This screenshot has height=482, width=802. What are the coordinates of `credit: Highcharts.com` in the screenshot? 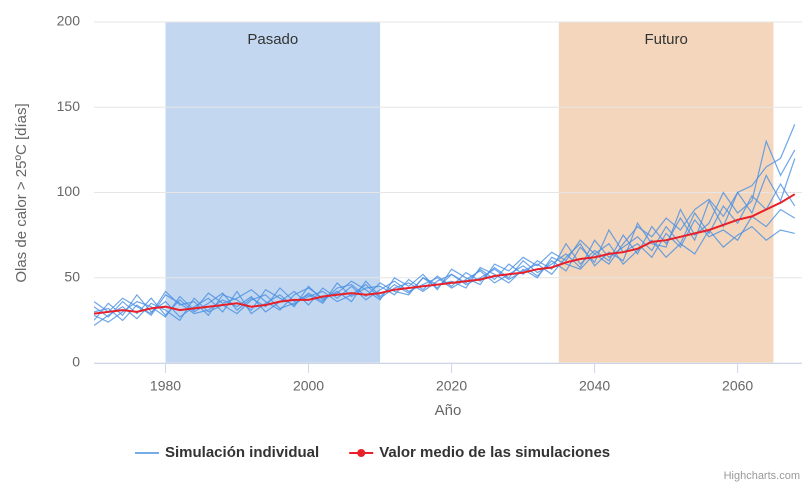 It's located at (762, 476).